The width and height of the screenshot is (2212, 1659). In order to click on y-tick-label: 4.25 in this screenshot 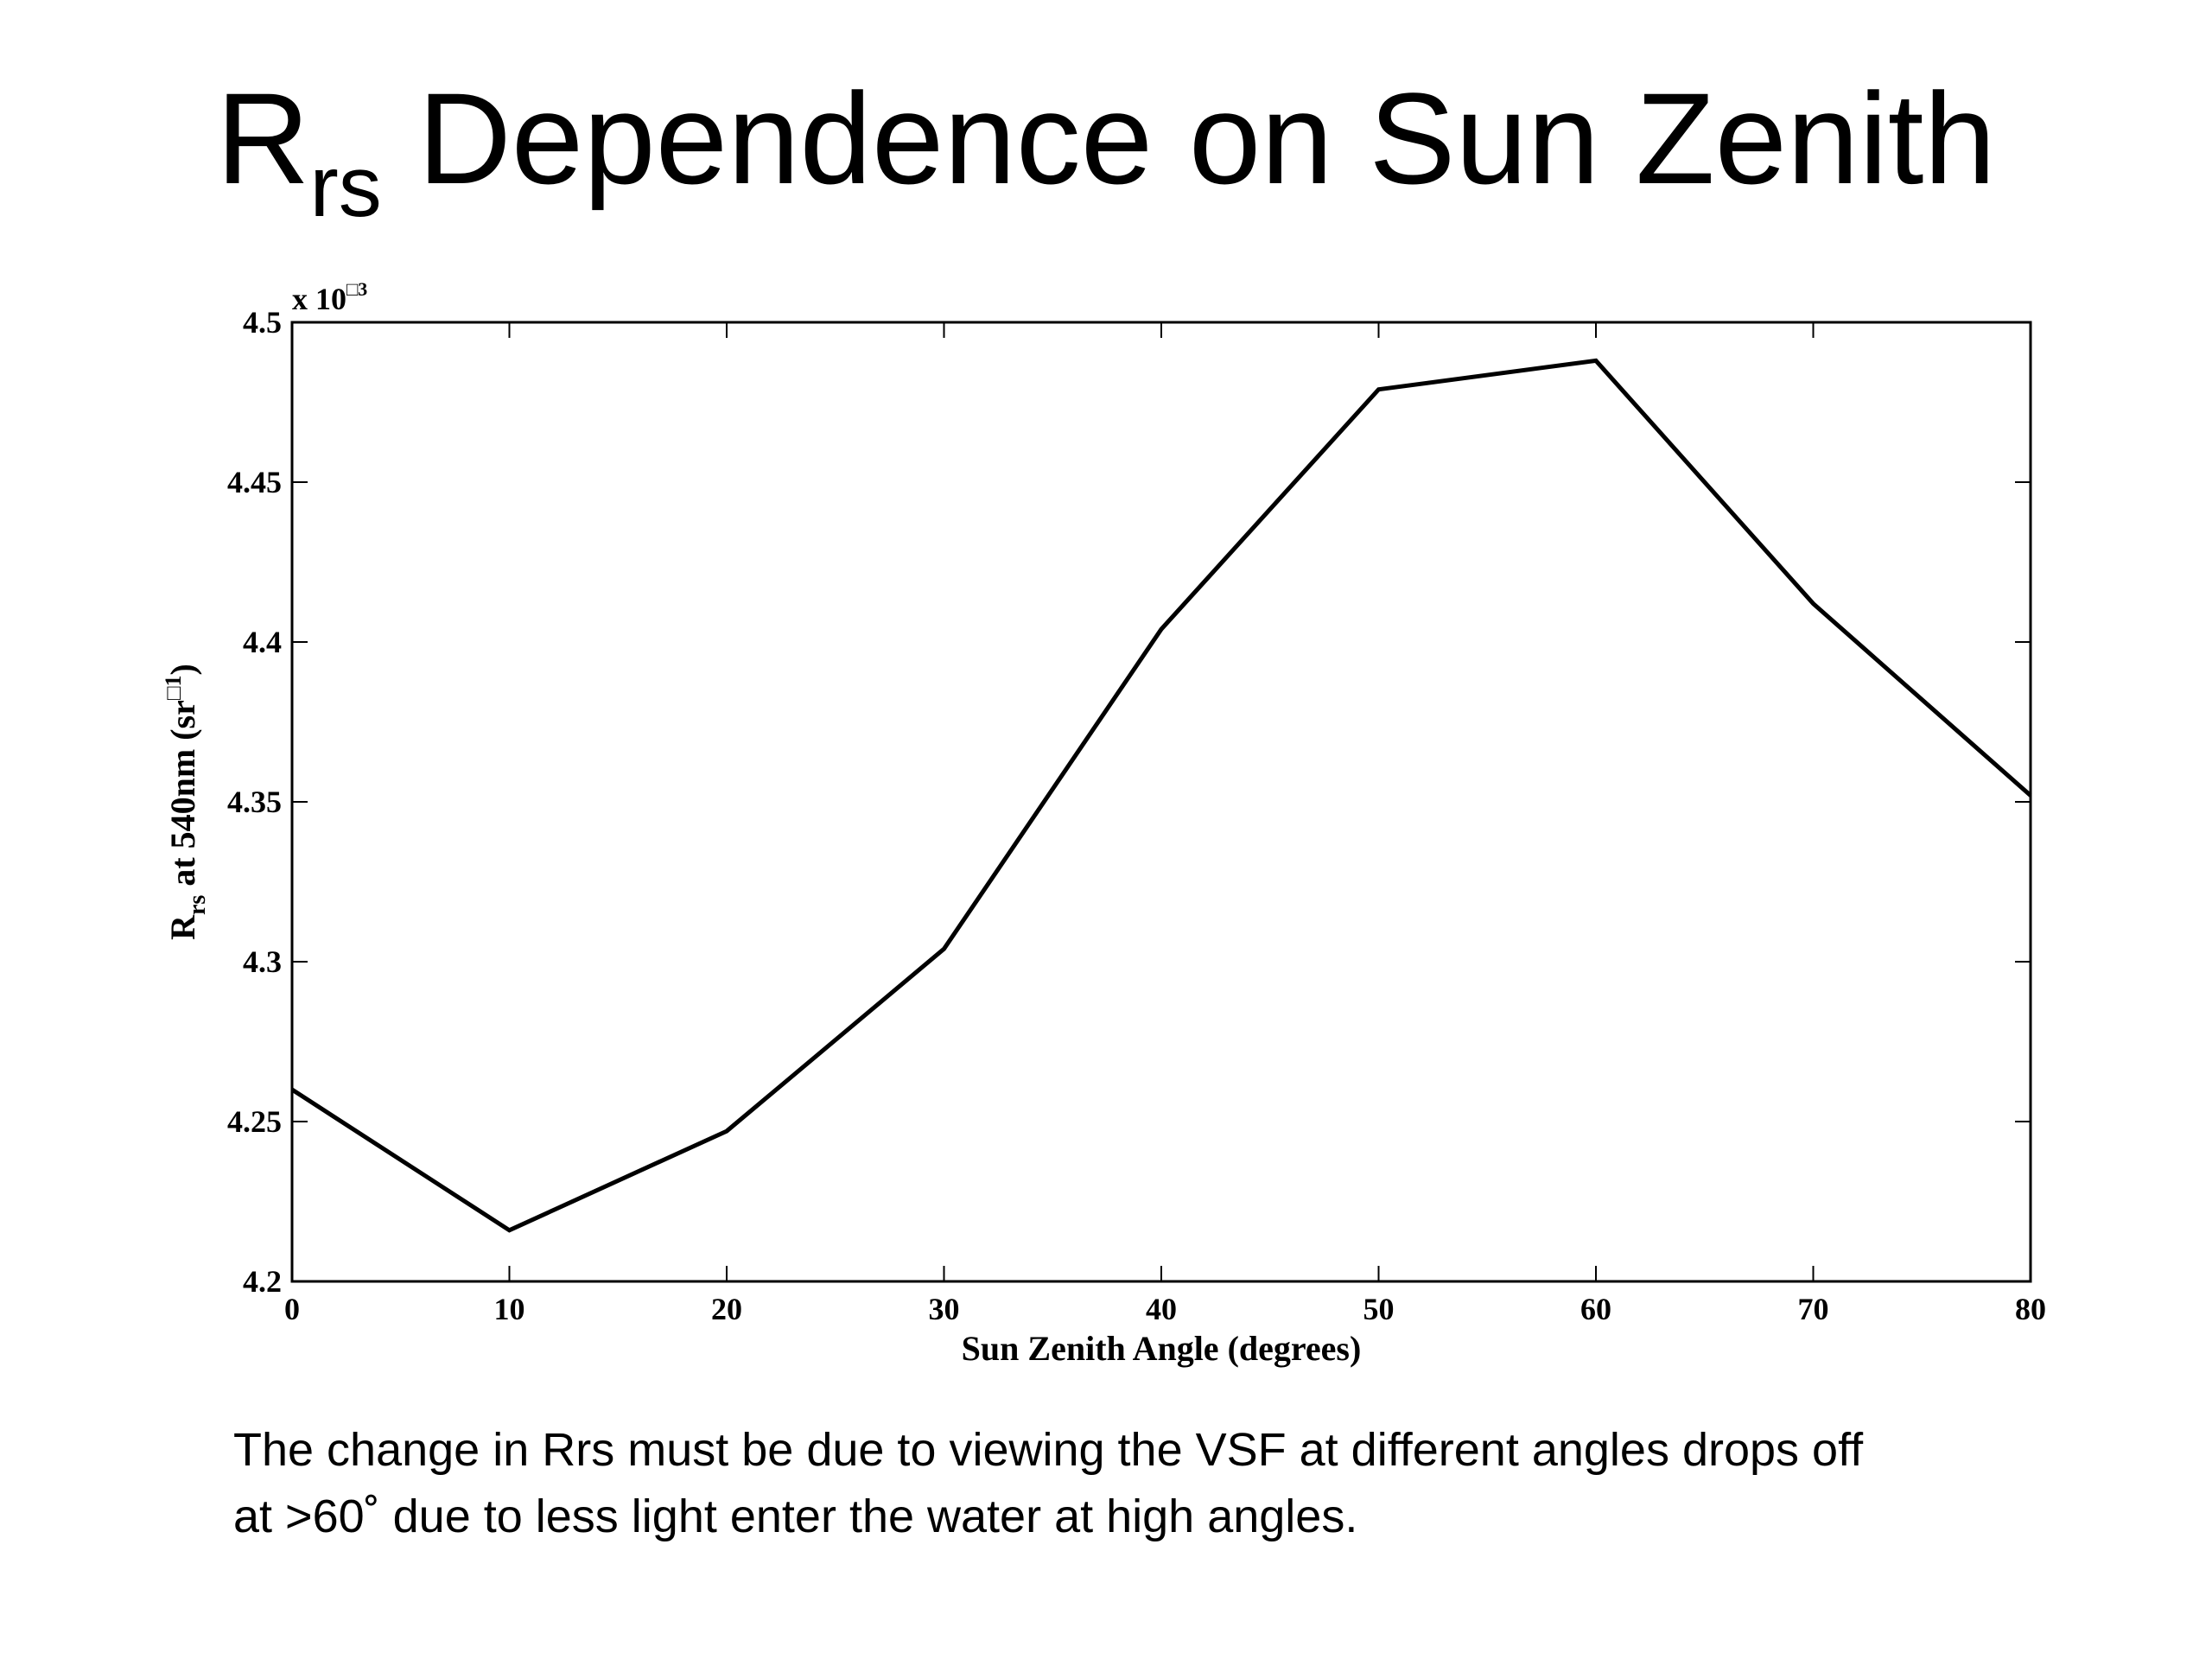, I will do `click(254, 1121)`.